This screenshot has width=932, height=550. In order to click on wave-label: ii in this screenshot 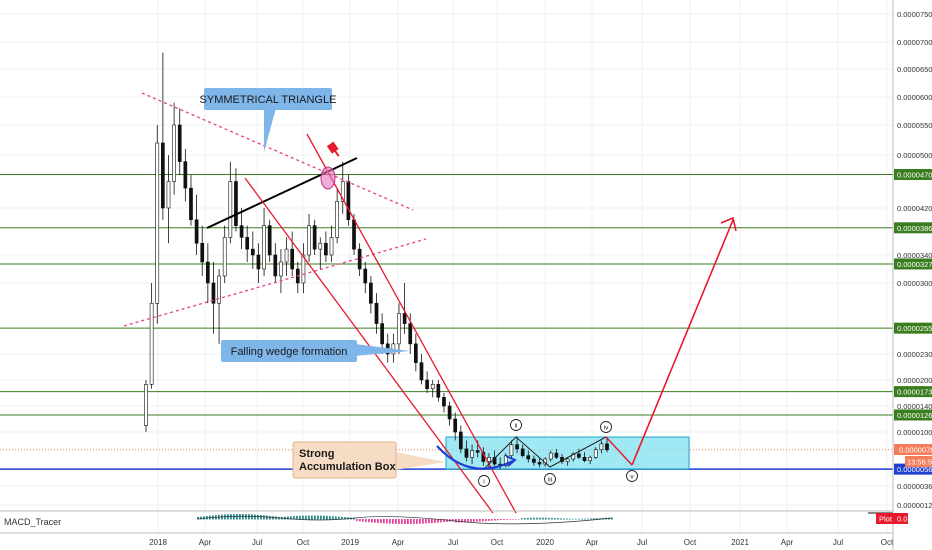, I will do `click(516, 425)`.